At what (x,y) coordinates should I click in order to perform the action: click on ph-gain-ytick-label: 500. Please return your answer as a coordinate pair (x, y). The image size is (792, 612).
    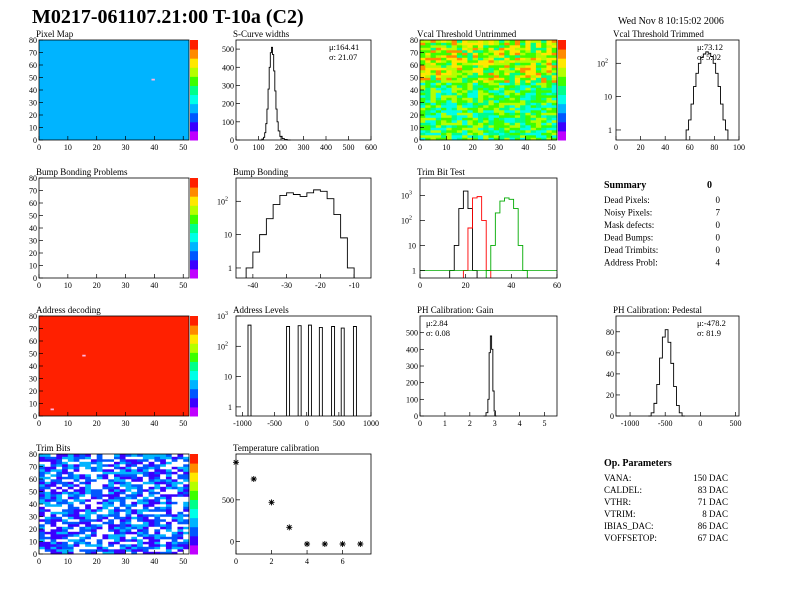
    Looking at the image, I should click on (412, 333).